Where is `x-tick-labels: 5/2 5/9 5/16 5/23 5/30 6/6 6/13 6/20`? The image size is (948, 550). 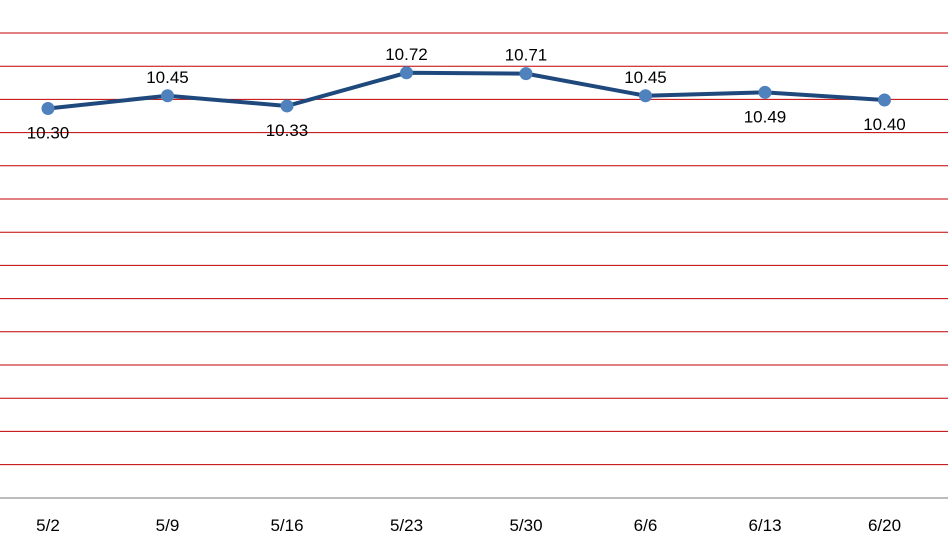 x-tick-labels: 5/2 5/9 5/16 5/23 5/30 6/6 6/13 6/20 is located at coordinates (468, 525).